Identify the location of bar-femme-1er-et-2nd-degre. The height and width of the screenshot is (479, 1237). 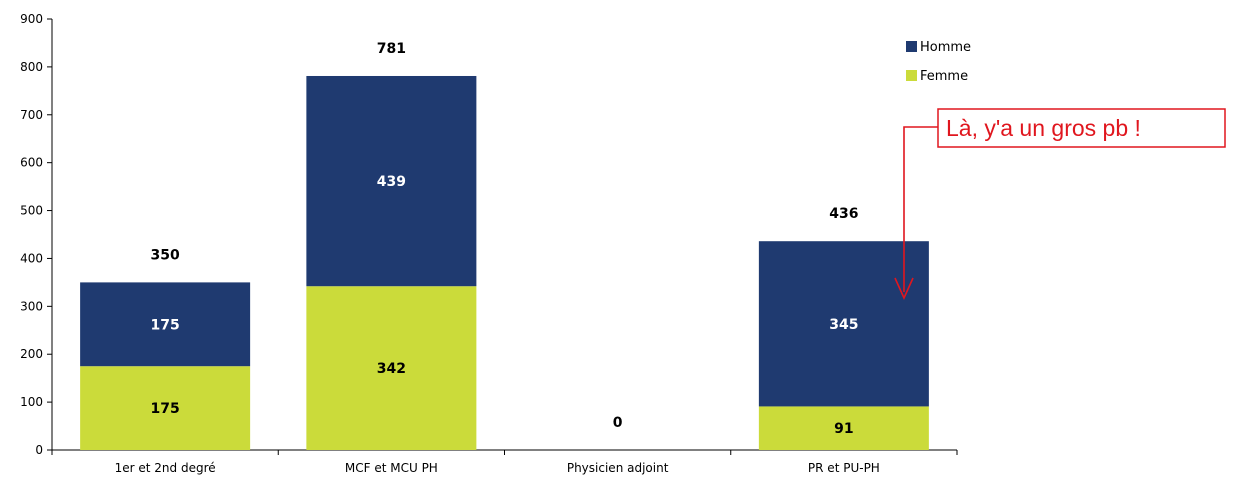
(165, 408).